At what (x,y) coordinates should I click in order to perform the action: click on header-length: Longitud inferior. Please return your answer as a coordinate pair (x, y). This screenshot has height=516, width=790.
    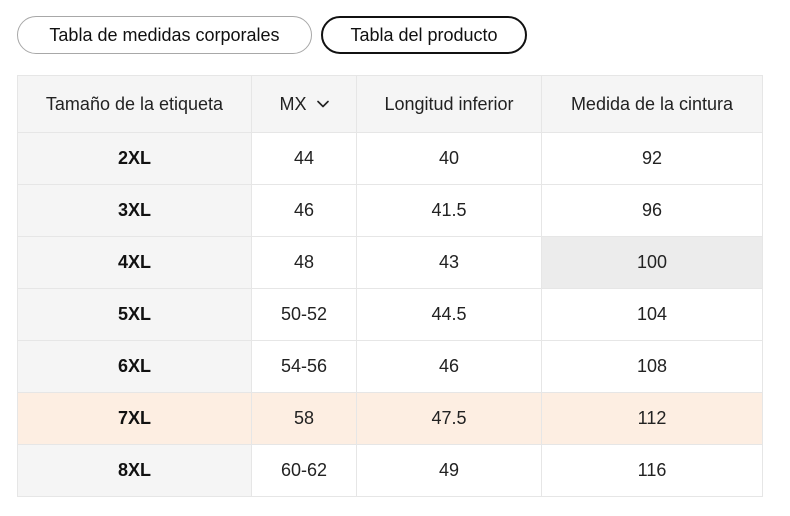
    Looking at the image, I should click on (449, 104).